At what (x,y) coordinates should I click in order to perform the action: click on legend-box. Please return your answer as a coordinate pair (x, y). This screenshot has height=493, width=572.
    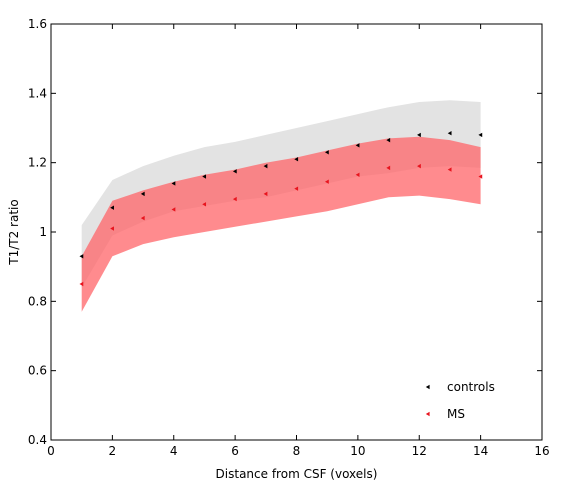
    Looking at the image, I should click on (458, 401).